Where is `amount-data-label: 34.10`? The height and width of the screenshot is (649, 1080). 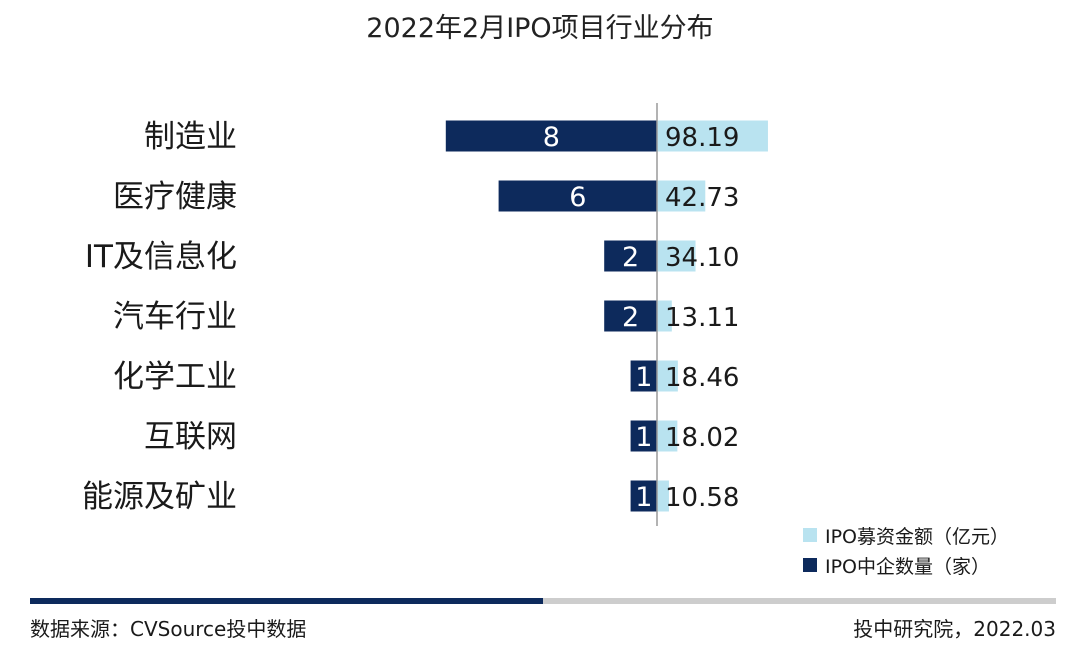 amount-data-label: 34.10 is located at coordinates (702, 258).